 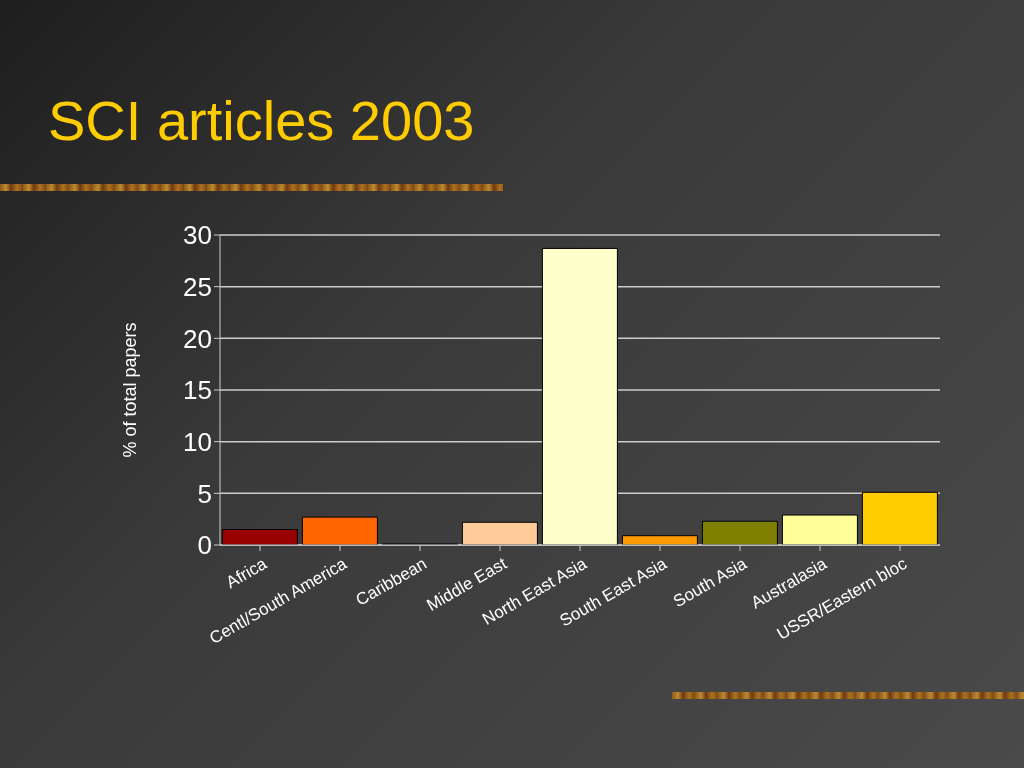 What do you see at coordinates (197, 390) in the screenshot?
I see `y-tick-label: 15` at bounding box center [197, 390].